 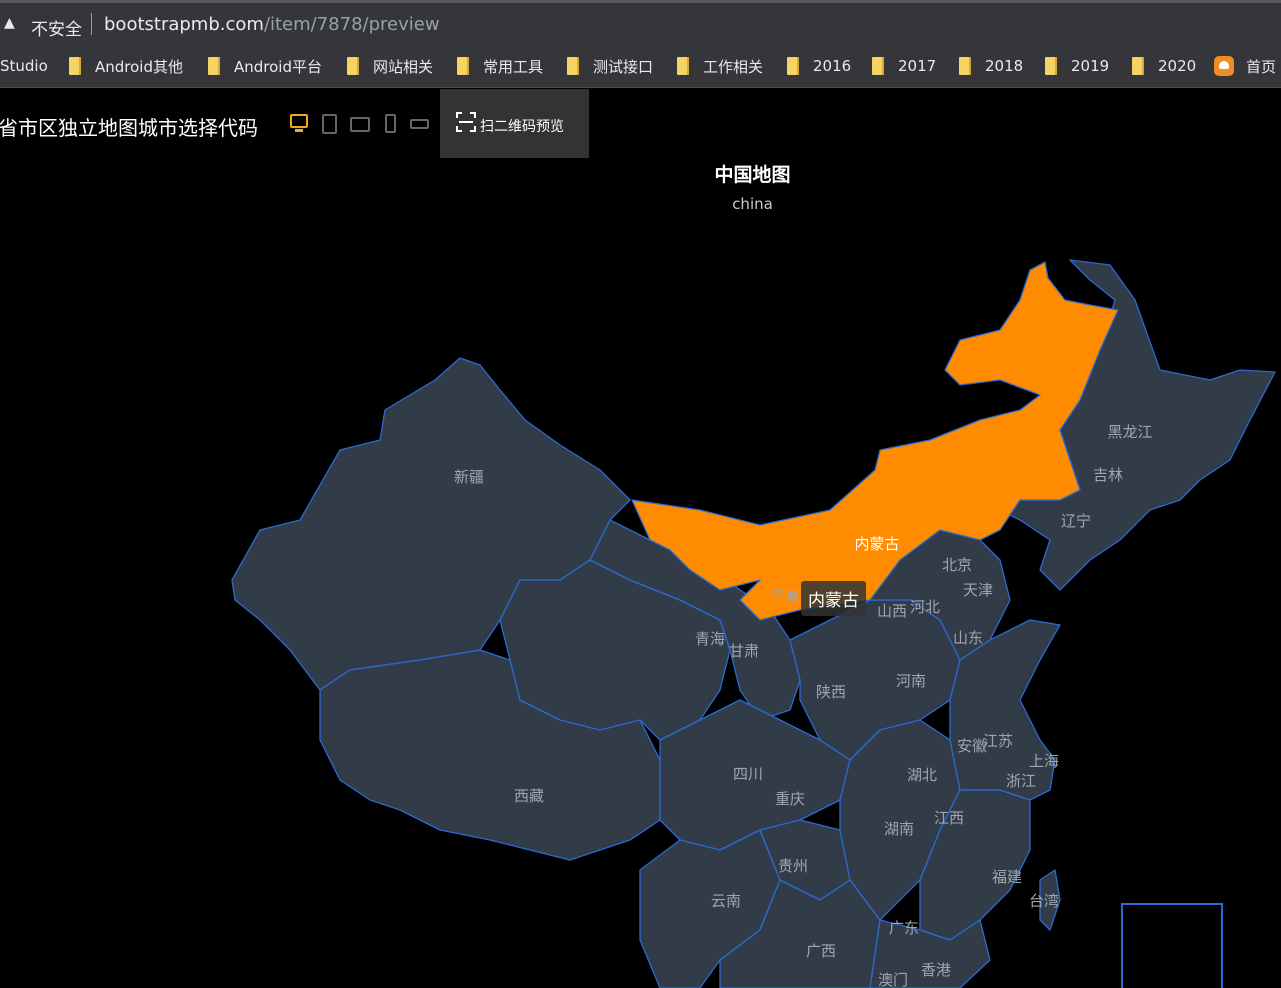 I want to click on map-title: 中国地图, so click(x=752, y=175).